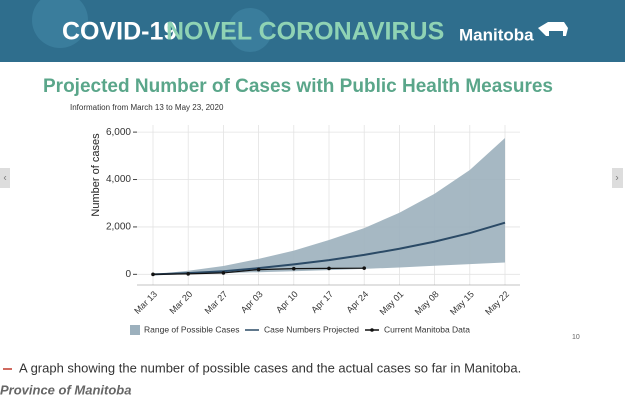  I want to click on next-arrow, so click(617, 178).